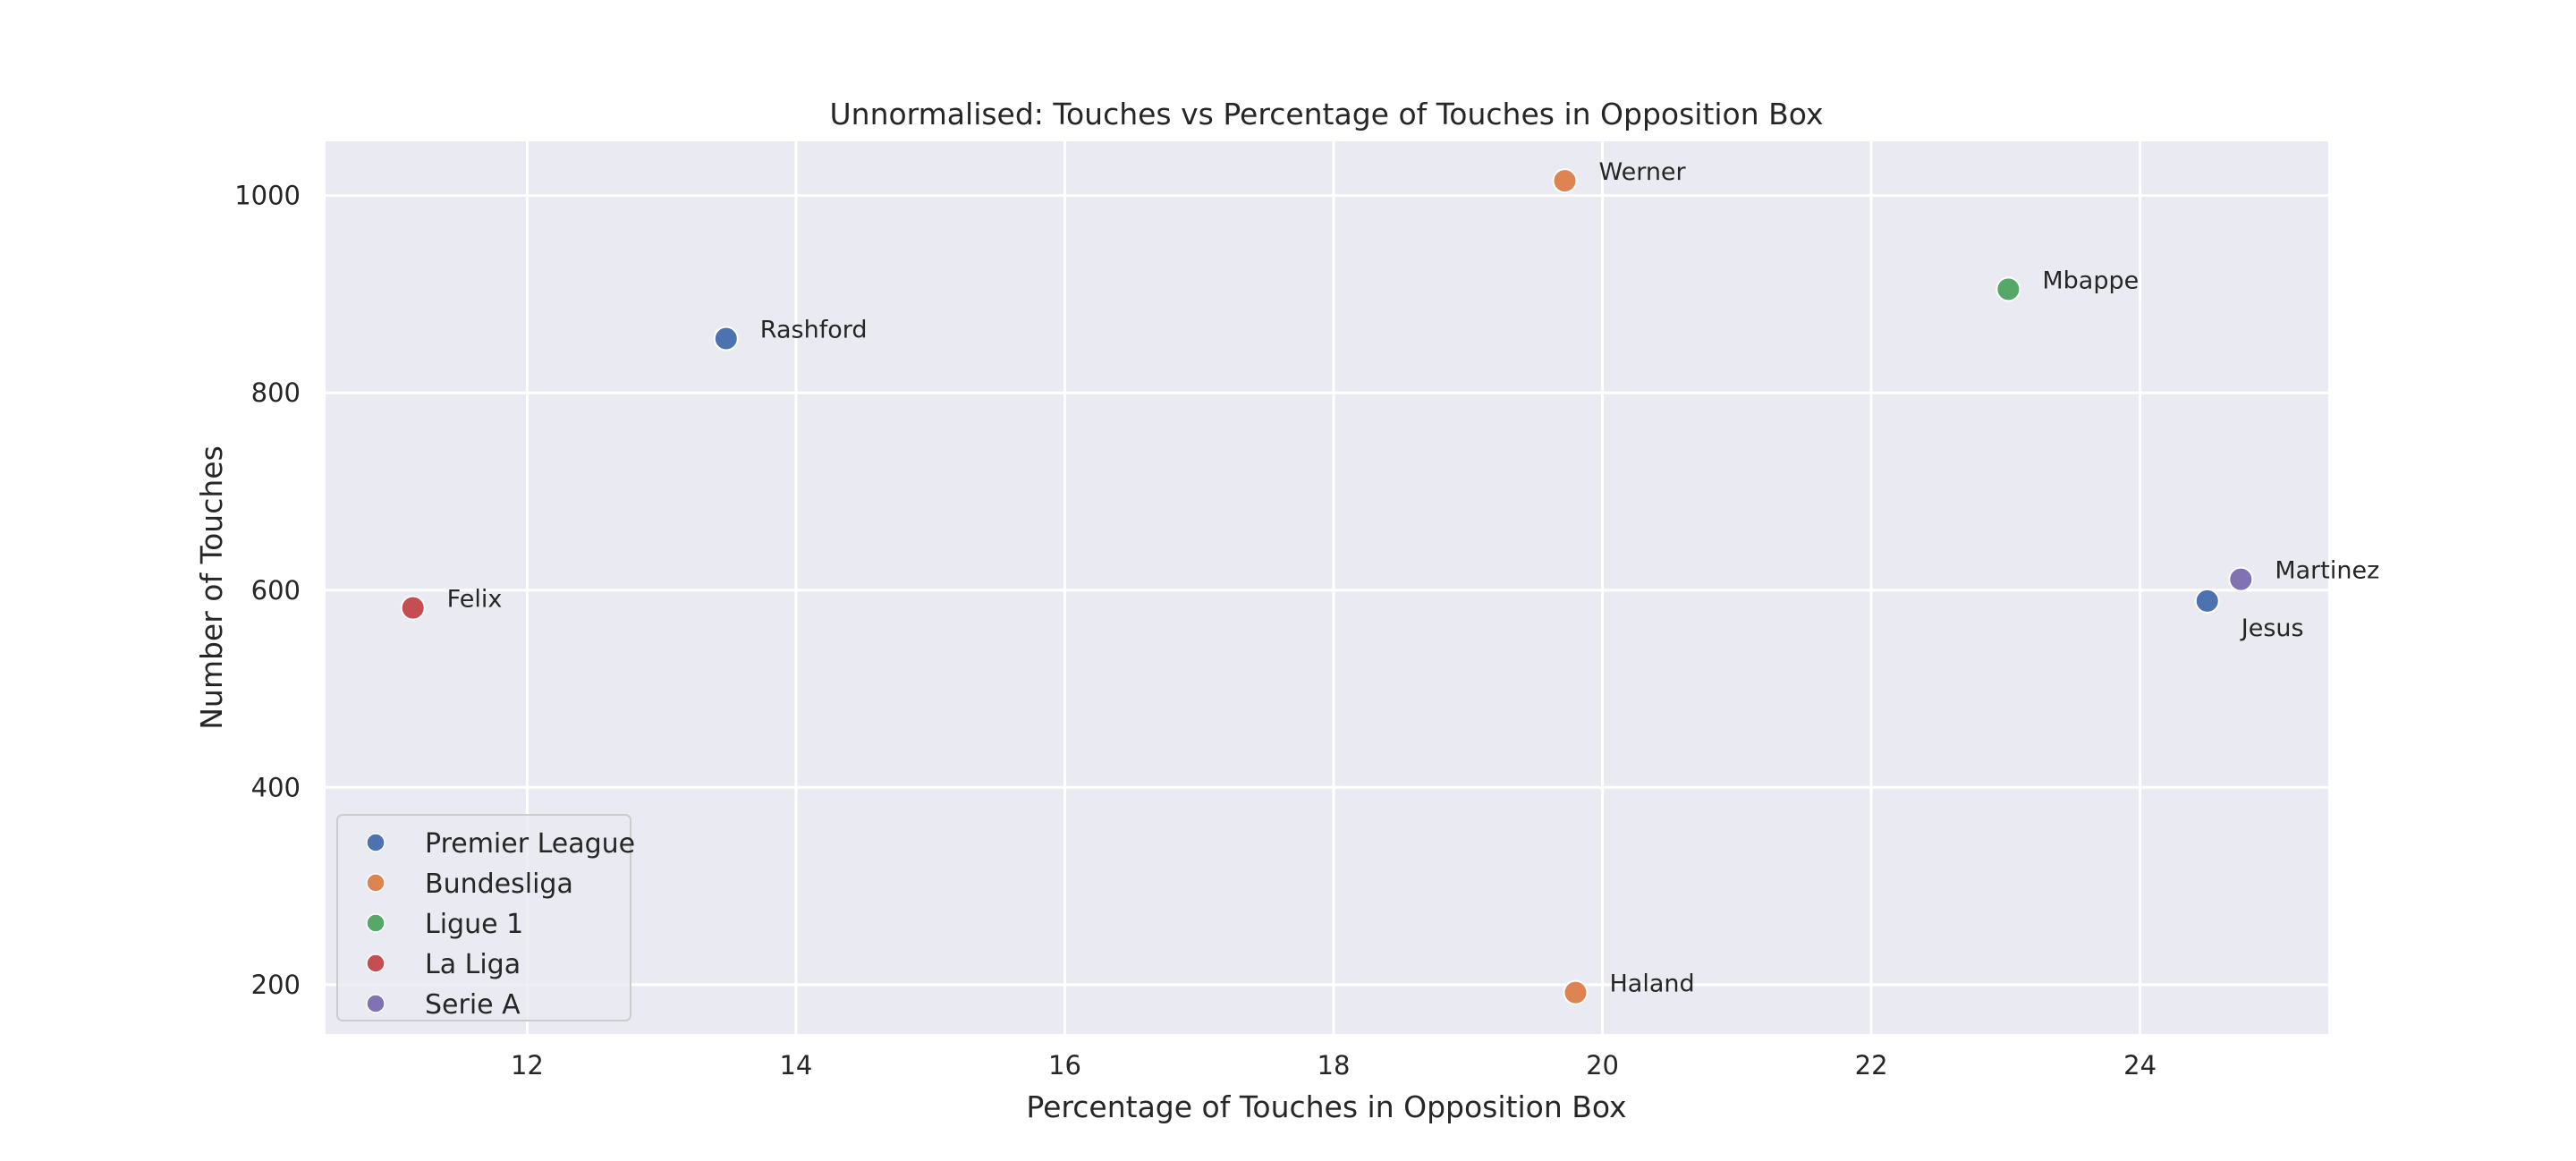 The height and width of the screenshot is (1161, 2576). I want to click on x-tick-label: 22, so click(1871, 1065).